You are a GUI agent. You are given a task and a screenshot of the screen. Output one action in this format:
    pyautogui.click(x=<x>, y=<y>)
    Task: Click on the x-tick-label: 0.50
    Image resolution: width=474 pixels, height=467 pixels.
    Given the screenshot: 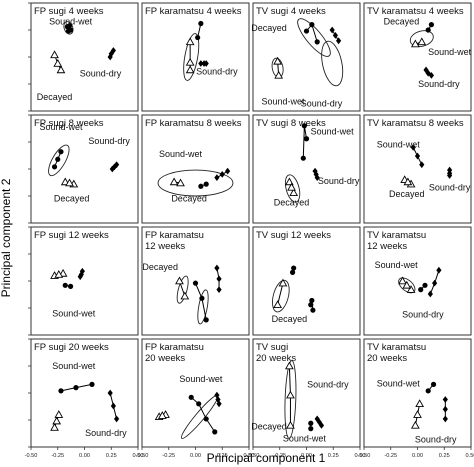 What is the action you would take?
    pyautogui.click(x=470, y=456)
    